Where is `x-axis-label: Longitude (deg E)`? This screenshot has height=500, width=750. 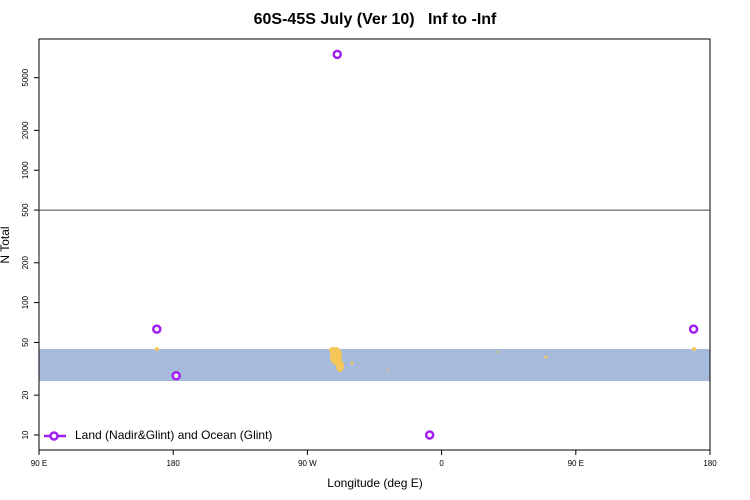
x-axis-label: Longitude (deg E) is located at coordinates (374, 483).